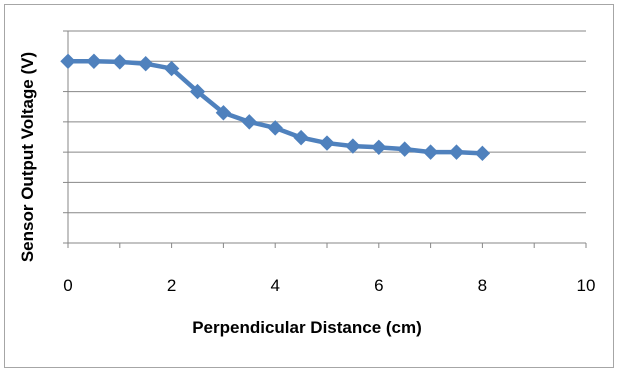 Image resolution: width=622 pixels, height=376 pixels. What do you see at coordinates (274, 285) in the screenshot?
I see `x-tick-label: 4` at bounding box center [274, 285].